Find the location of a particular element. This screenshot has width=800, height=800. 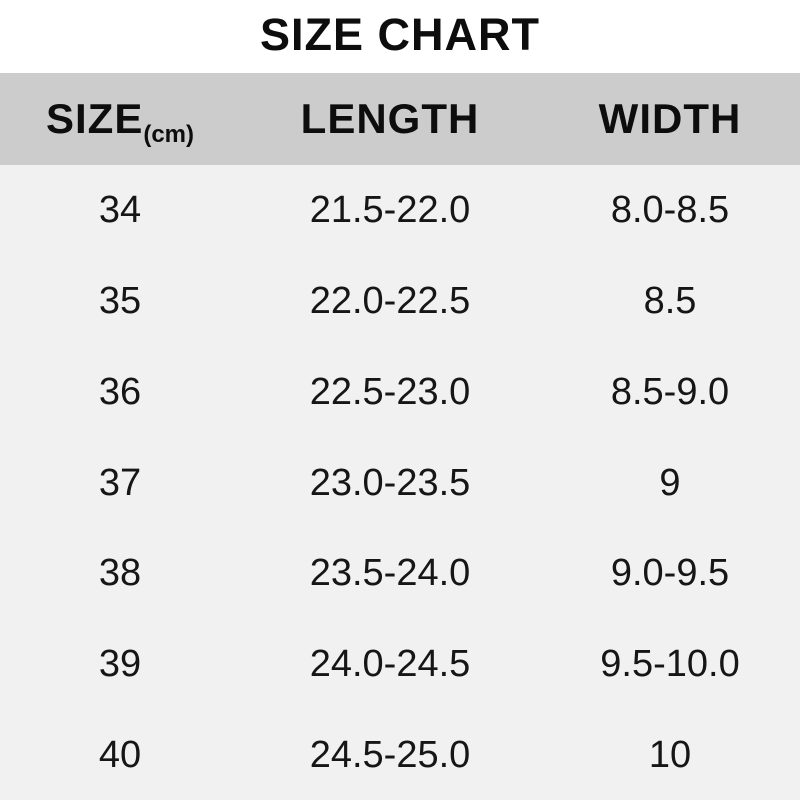

cell-size: 39 is located at coordinates (120, 663).